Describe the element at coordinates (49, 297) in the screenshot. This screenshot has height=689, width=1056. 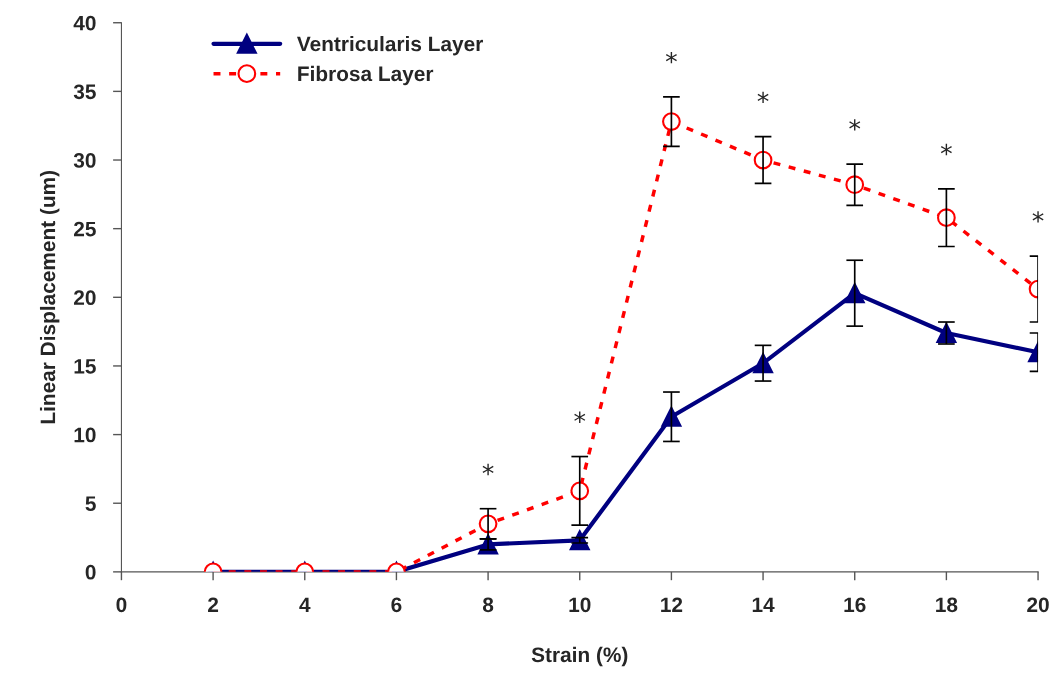
I see `y-axis-title: Linear Displacement (um)` at that location.